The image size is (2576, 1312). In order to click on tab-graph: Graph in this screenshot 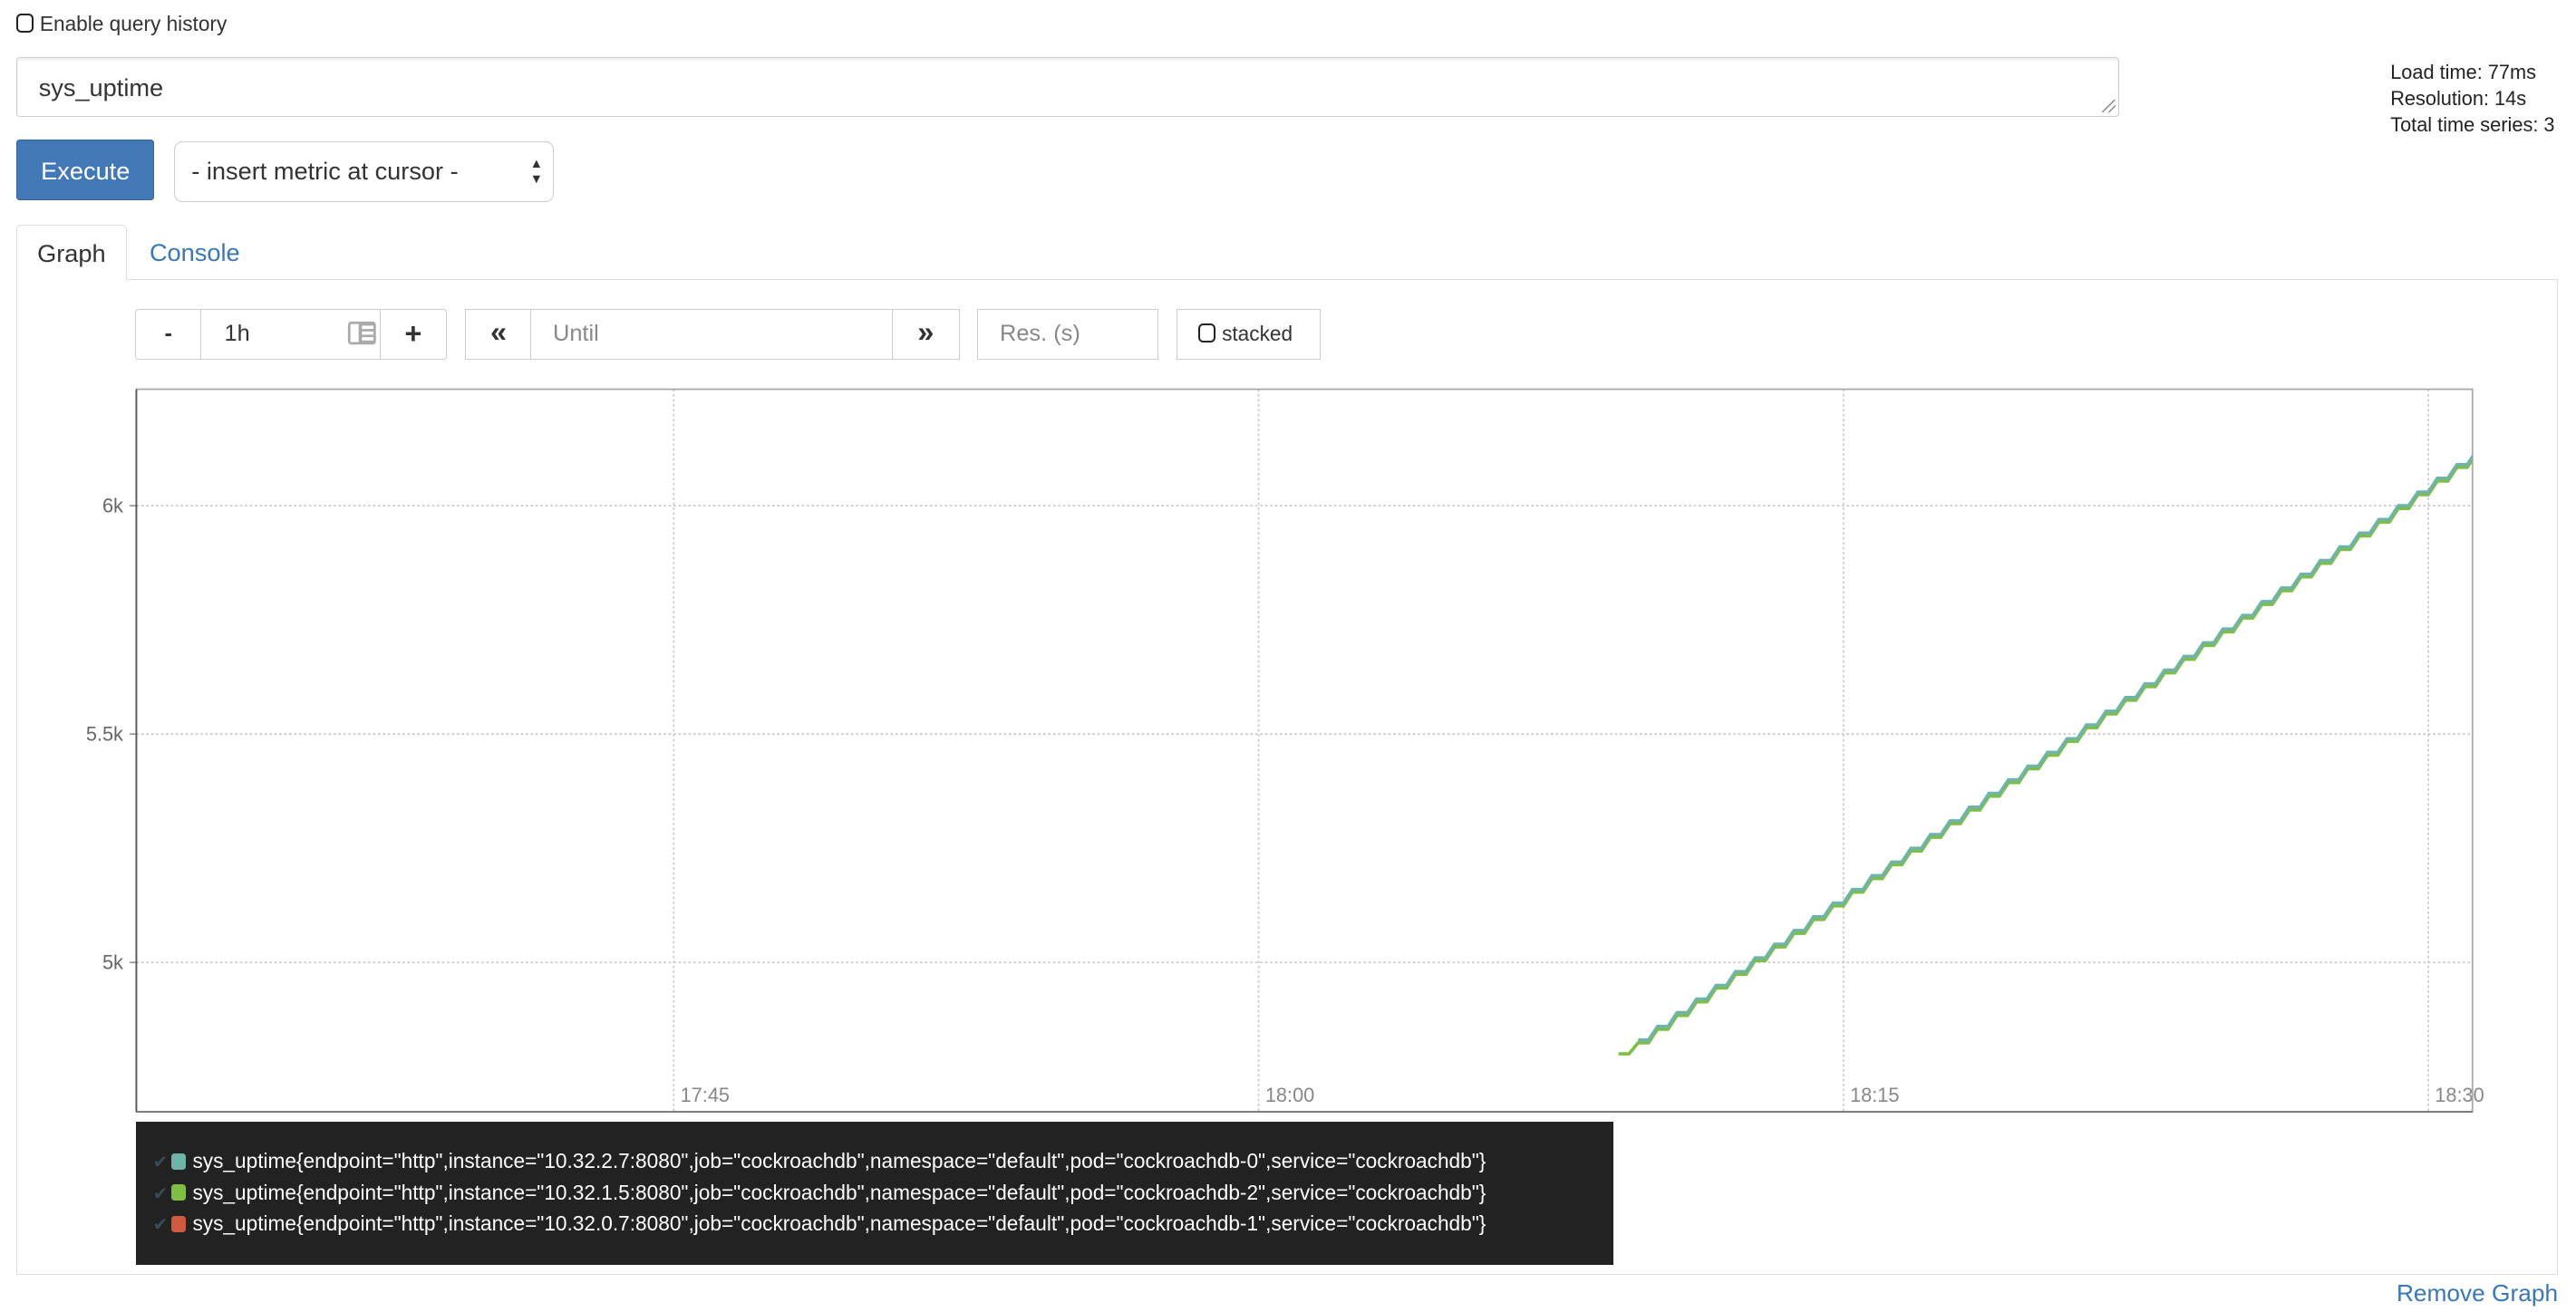, I will do `click(71, 253)`.